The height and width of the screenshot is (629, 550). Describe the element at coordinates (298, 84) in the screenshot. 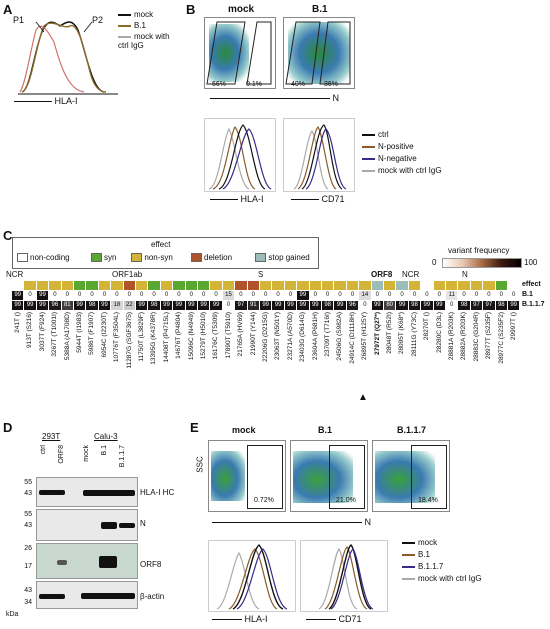

I see `b1-pct-left: 40%` at that location.